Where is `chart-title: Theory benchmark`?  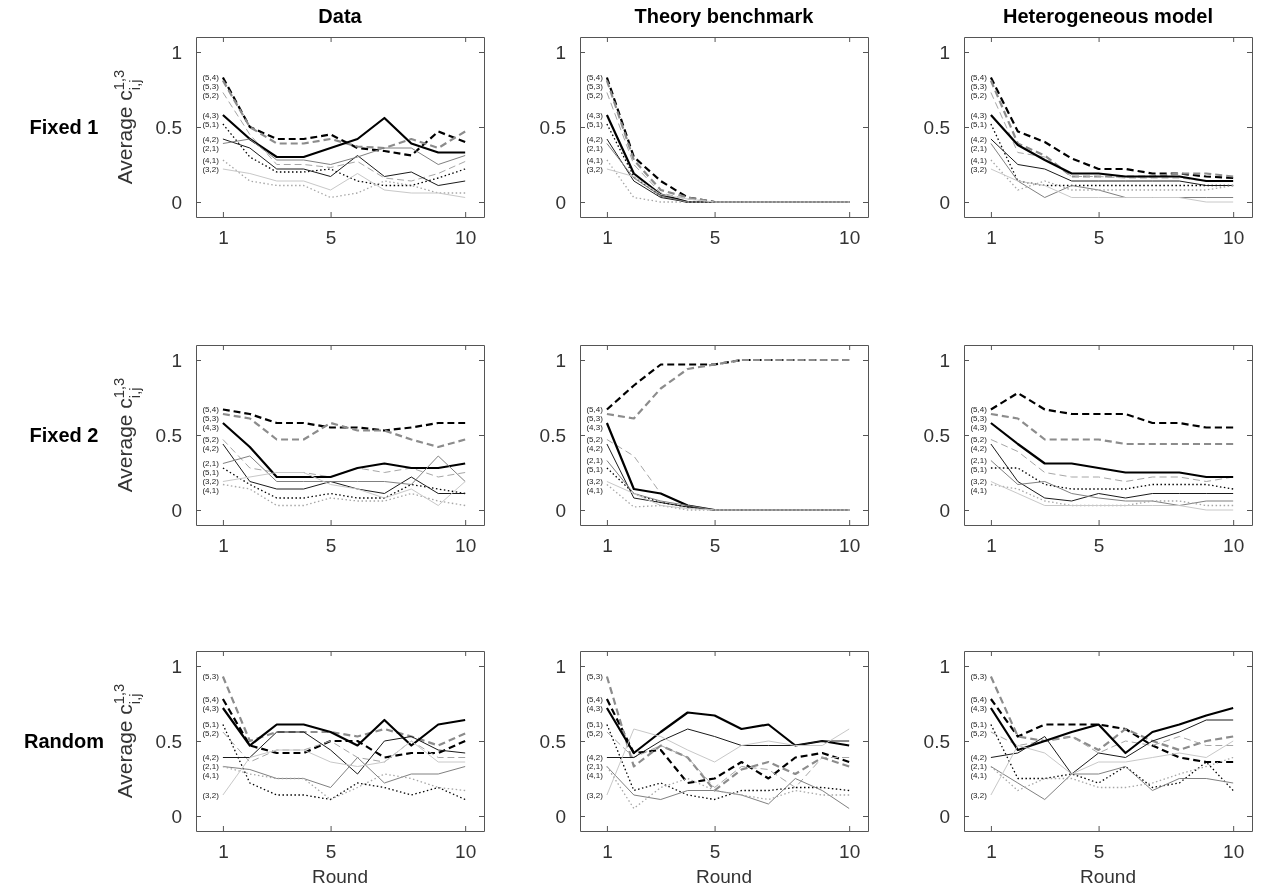 chart-title: Theory benchmark is located at coordinates (724, 16).